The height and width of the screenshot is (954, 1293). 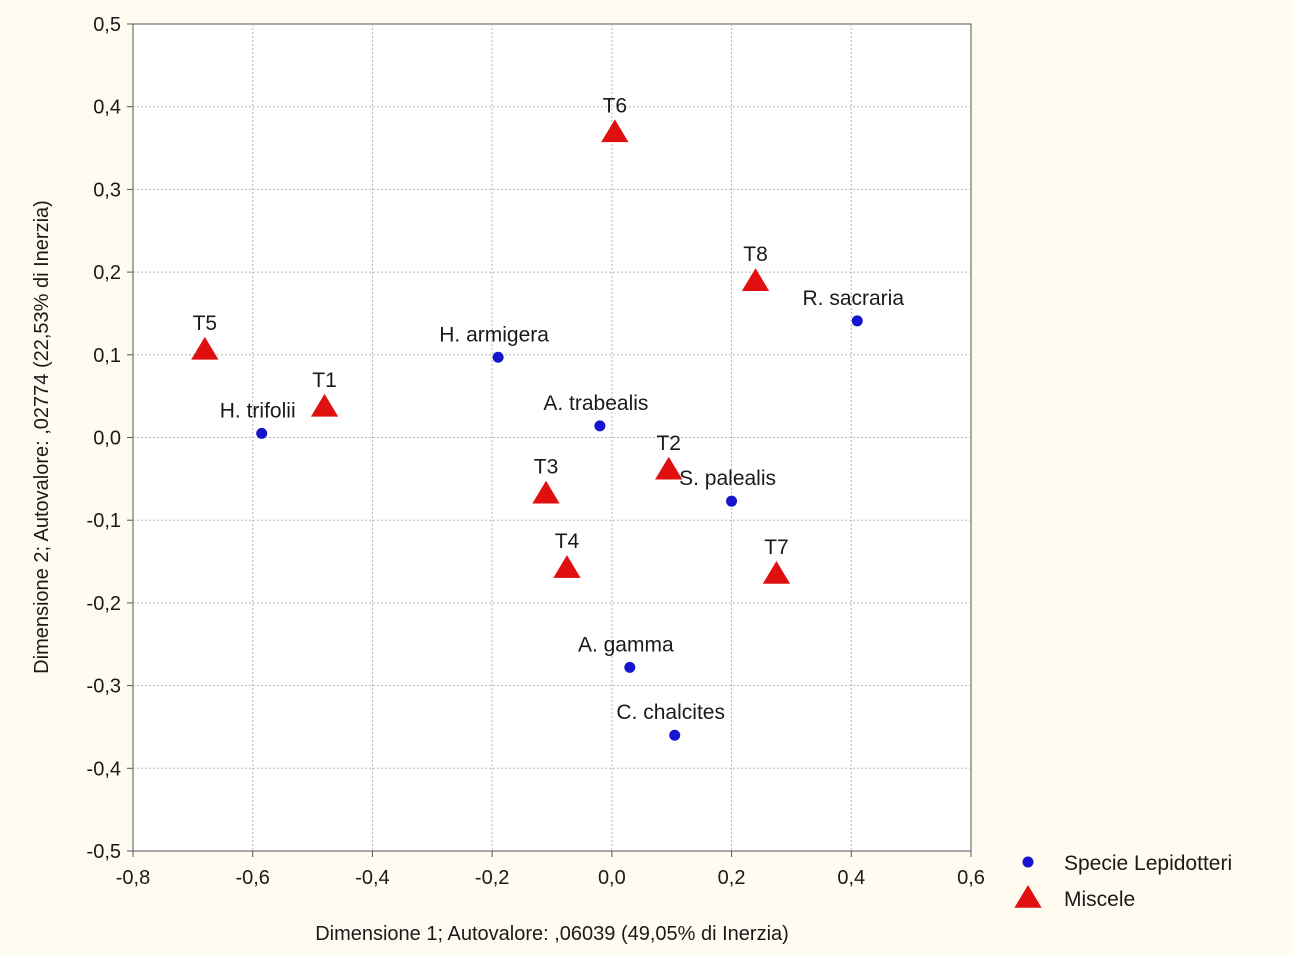 I want to click on data-point: A. gamma, so click(x=626, y=653).